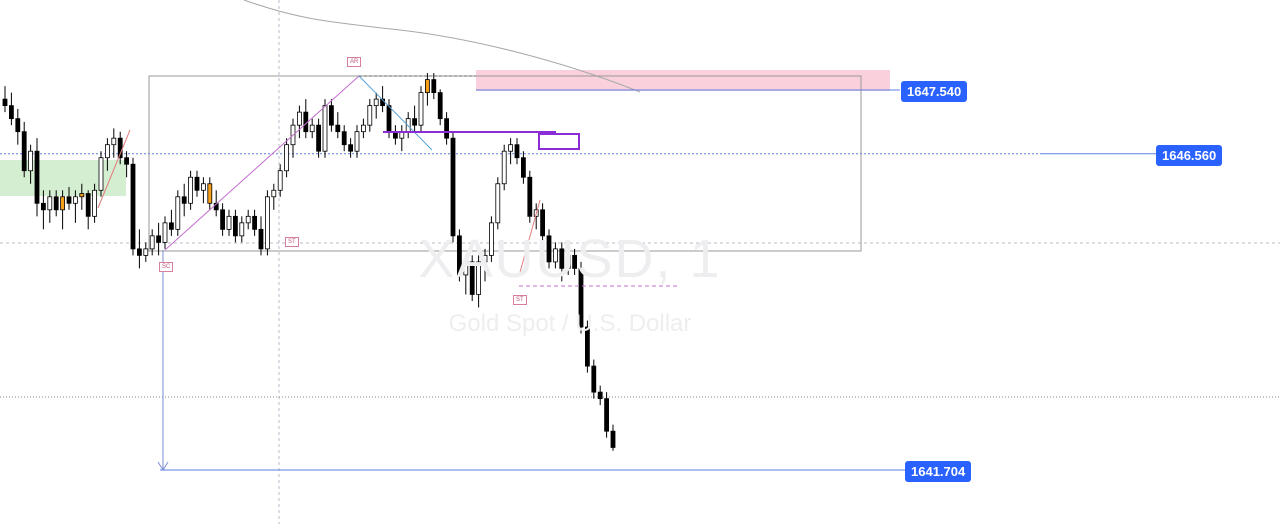 The width and height of the screenshot is (1280, 524). I want to click on watermark-interval: 1, so click(705, 259).